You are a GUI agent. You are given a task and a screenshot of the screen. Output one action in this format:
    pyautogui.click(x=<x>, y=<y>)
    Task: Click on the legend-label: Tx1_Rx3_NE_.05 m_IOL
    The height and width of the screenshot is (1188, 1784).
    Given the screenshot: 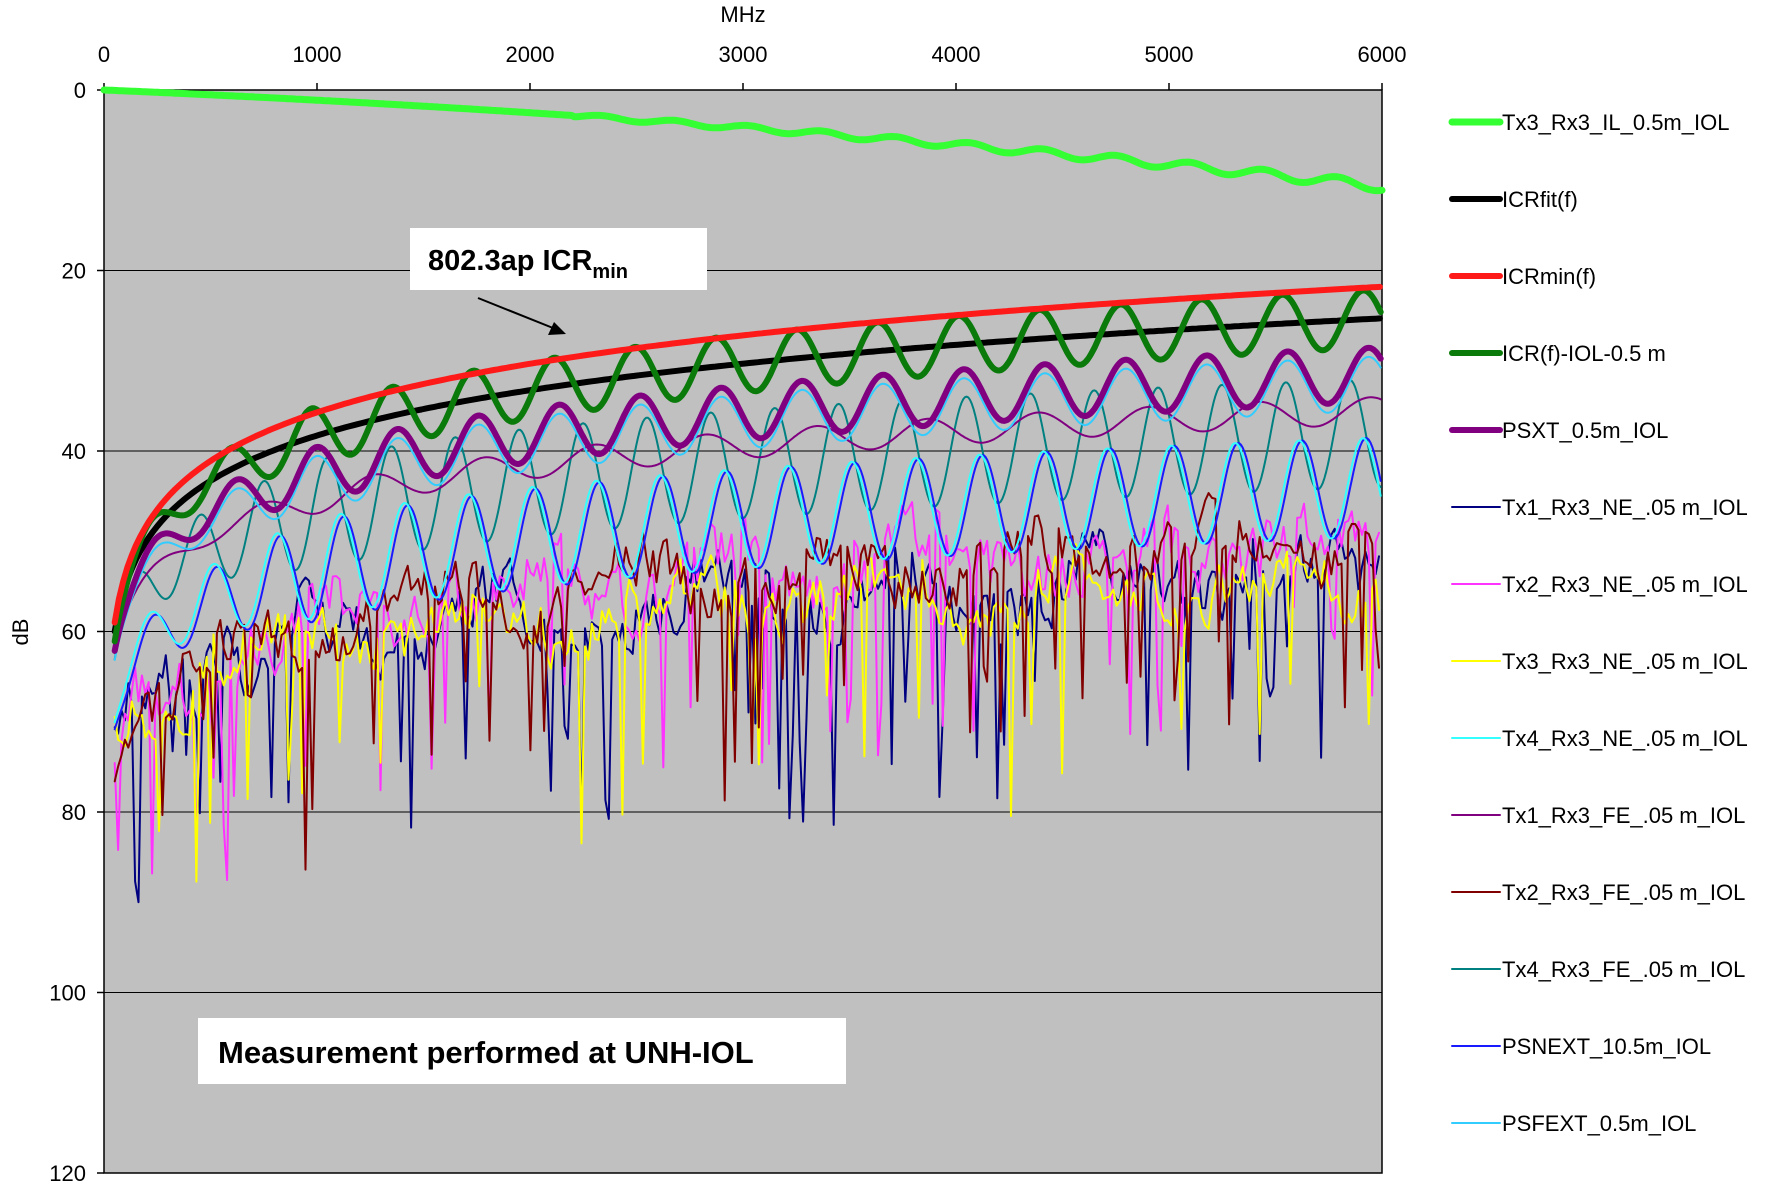 What is the action you would take?
    pyautogui.click(x=1625, y=507)
    